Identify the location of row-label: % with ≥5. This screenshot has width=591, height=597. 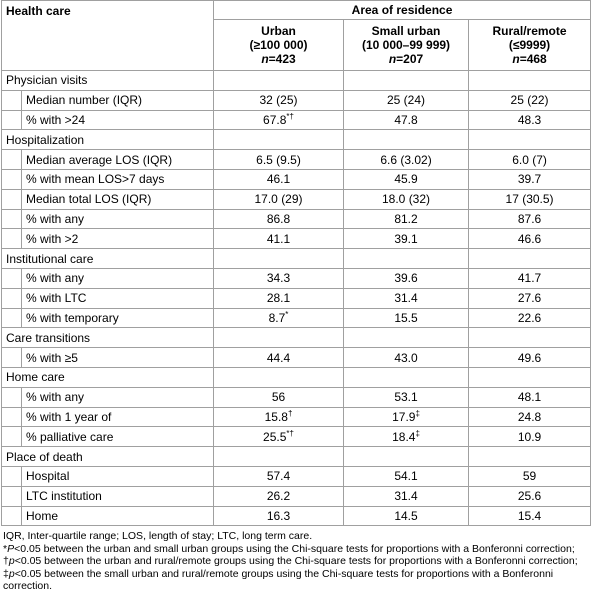
(117, 357).